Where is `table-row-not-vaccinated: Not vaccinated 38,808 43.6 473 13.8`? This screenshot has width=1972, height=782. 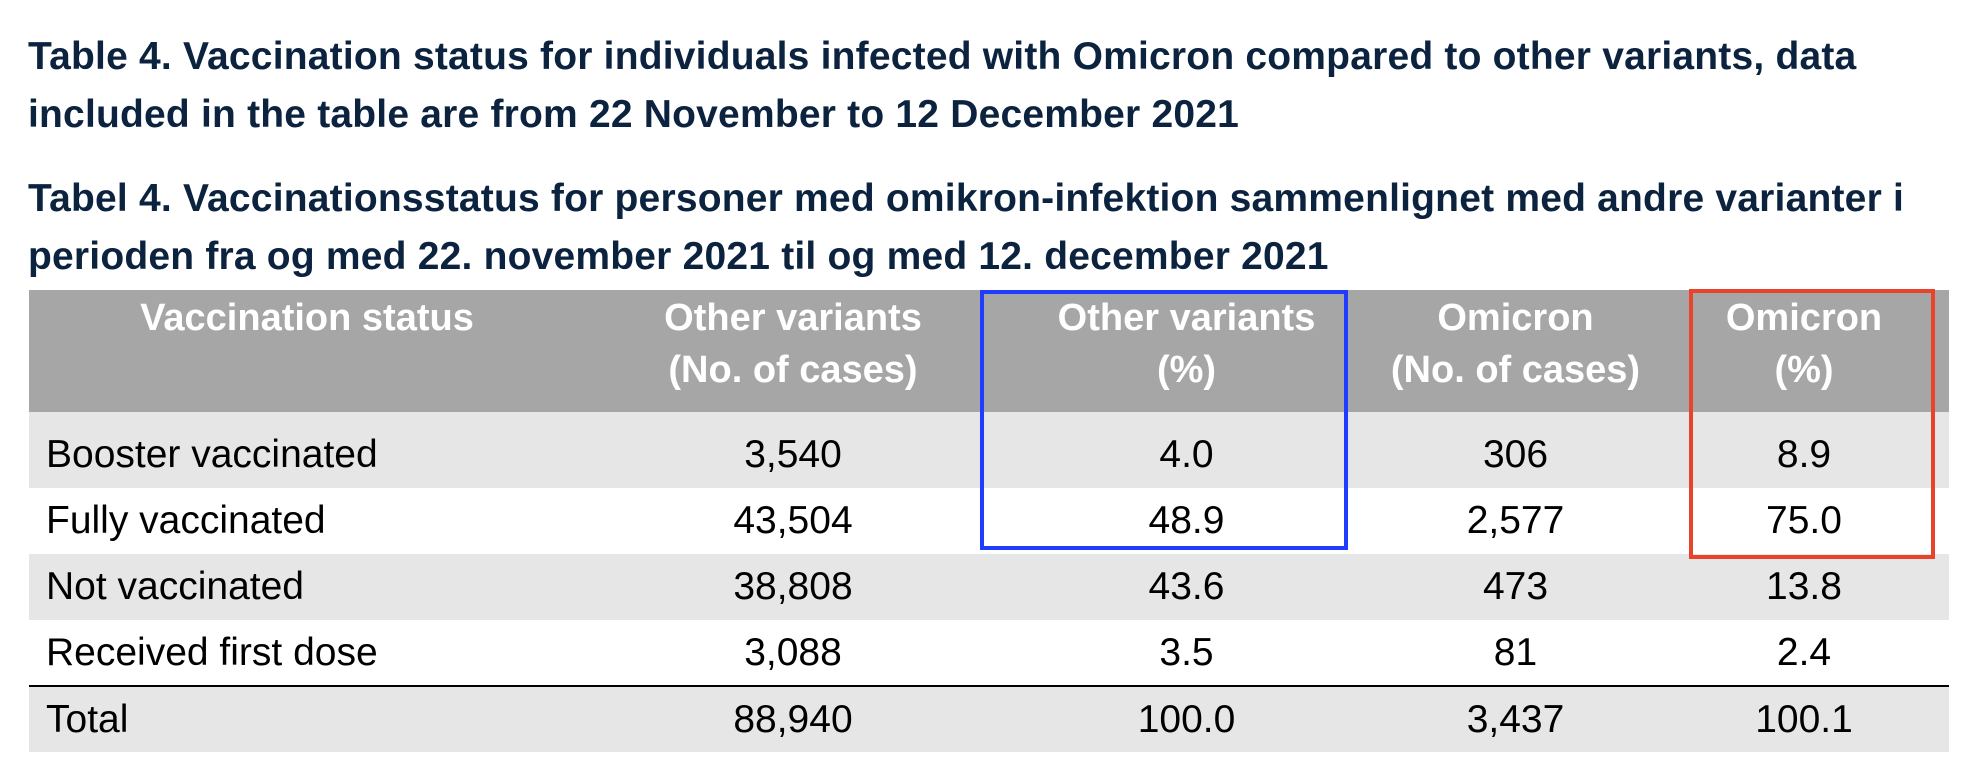 table-row-not-vaccinated: Not vaccinated 38,808 43.6 473 13.8 is located at coordinates (989, 587).